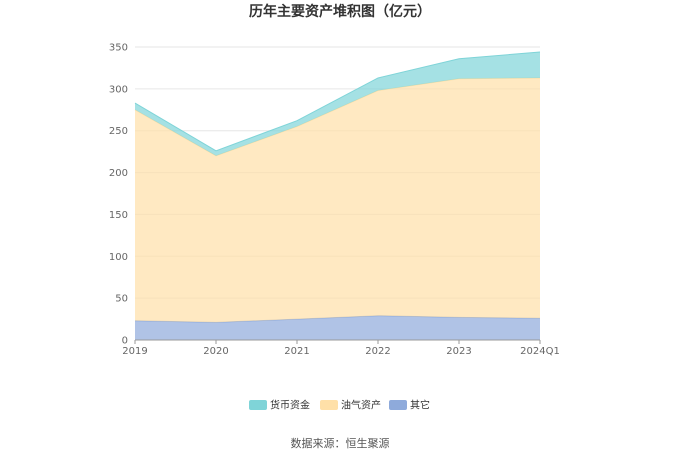 This screenshot has width=680, height=460. Describe the element at coordinates (340, 443) in the screenshot. I see `data-source: 数据来源：恒生聚源` at that location.